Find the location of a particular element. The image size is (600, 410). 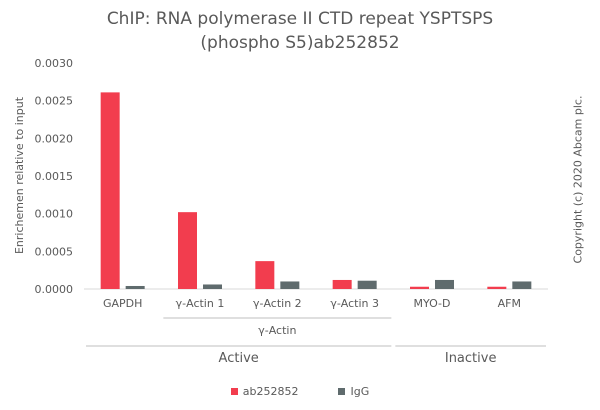

legend-swatch-igg is located at coordinates (342, 391).